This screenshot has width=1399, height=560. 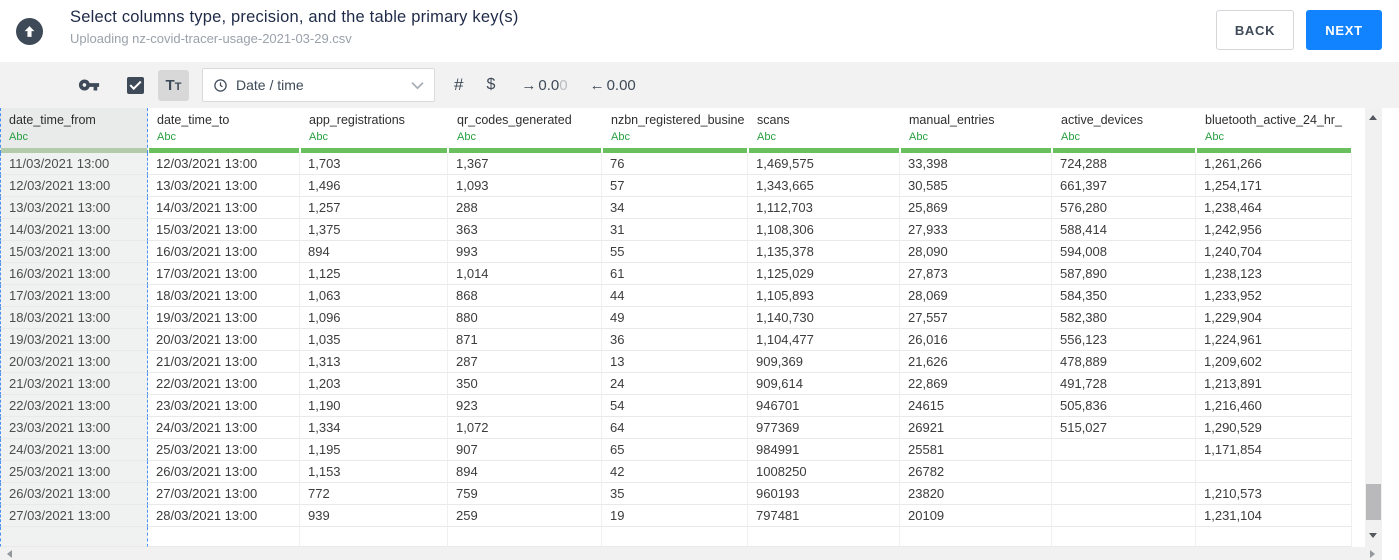 What do you see at coordinates (74, 428) in the screenshot?
I see `table-cell: 23/03/2021 13:00` at bounding box center [74, 428].